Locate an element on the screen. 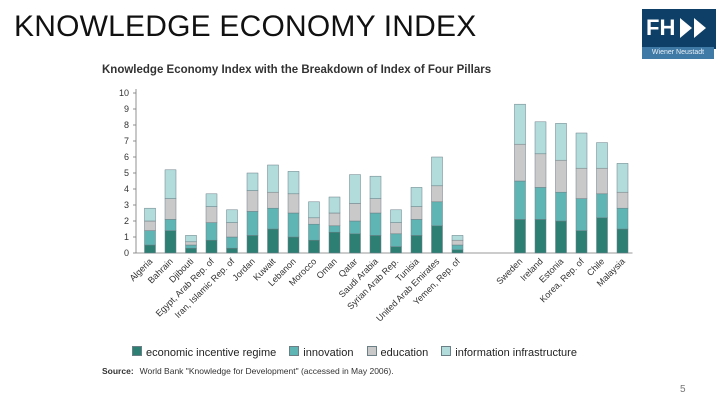 The width and height of the screenshot is (728, 410). x-category-label: Jordan is located at coordinates (243, 269).